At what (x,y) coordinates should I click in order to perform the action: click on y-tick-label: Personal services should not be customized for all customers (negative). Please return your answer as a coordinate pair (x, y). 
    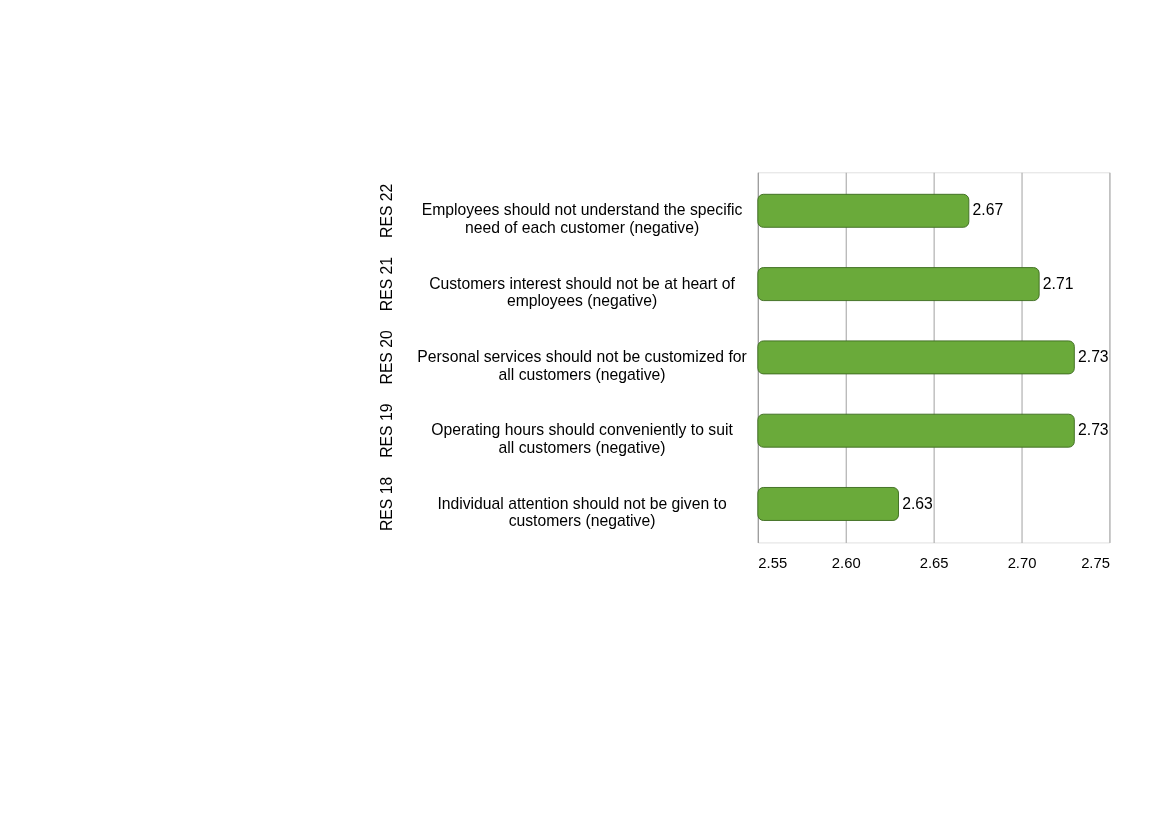
    Looking at the image, I should click on (582, 365).